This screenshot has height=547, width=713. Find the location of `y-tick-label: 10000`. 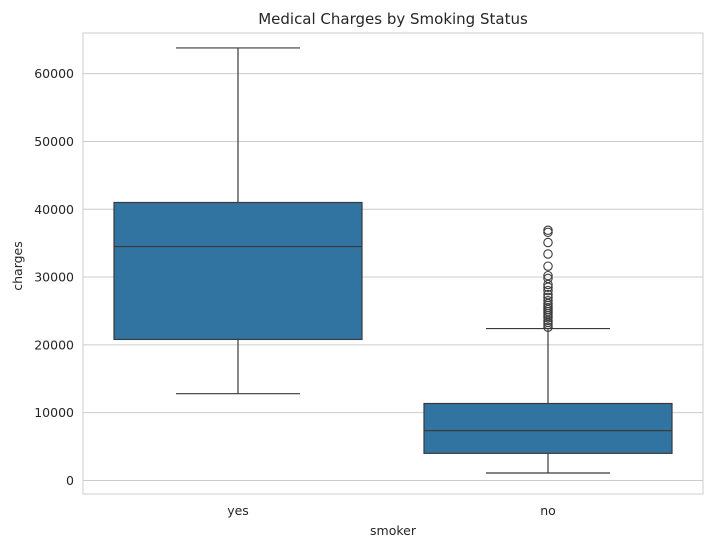

y-tick-label: 10000 is located at coordinates (54, 412).